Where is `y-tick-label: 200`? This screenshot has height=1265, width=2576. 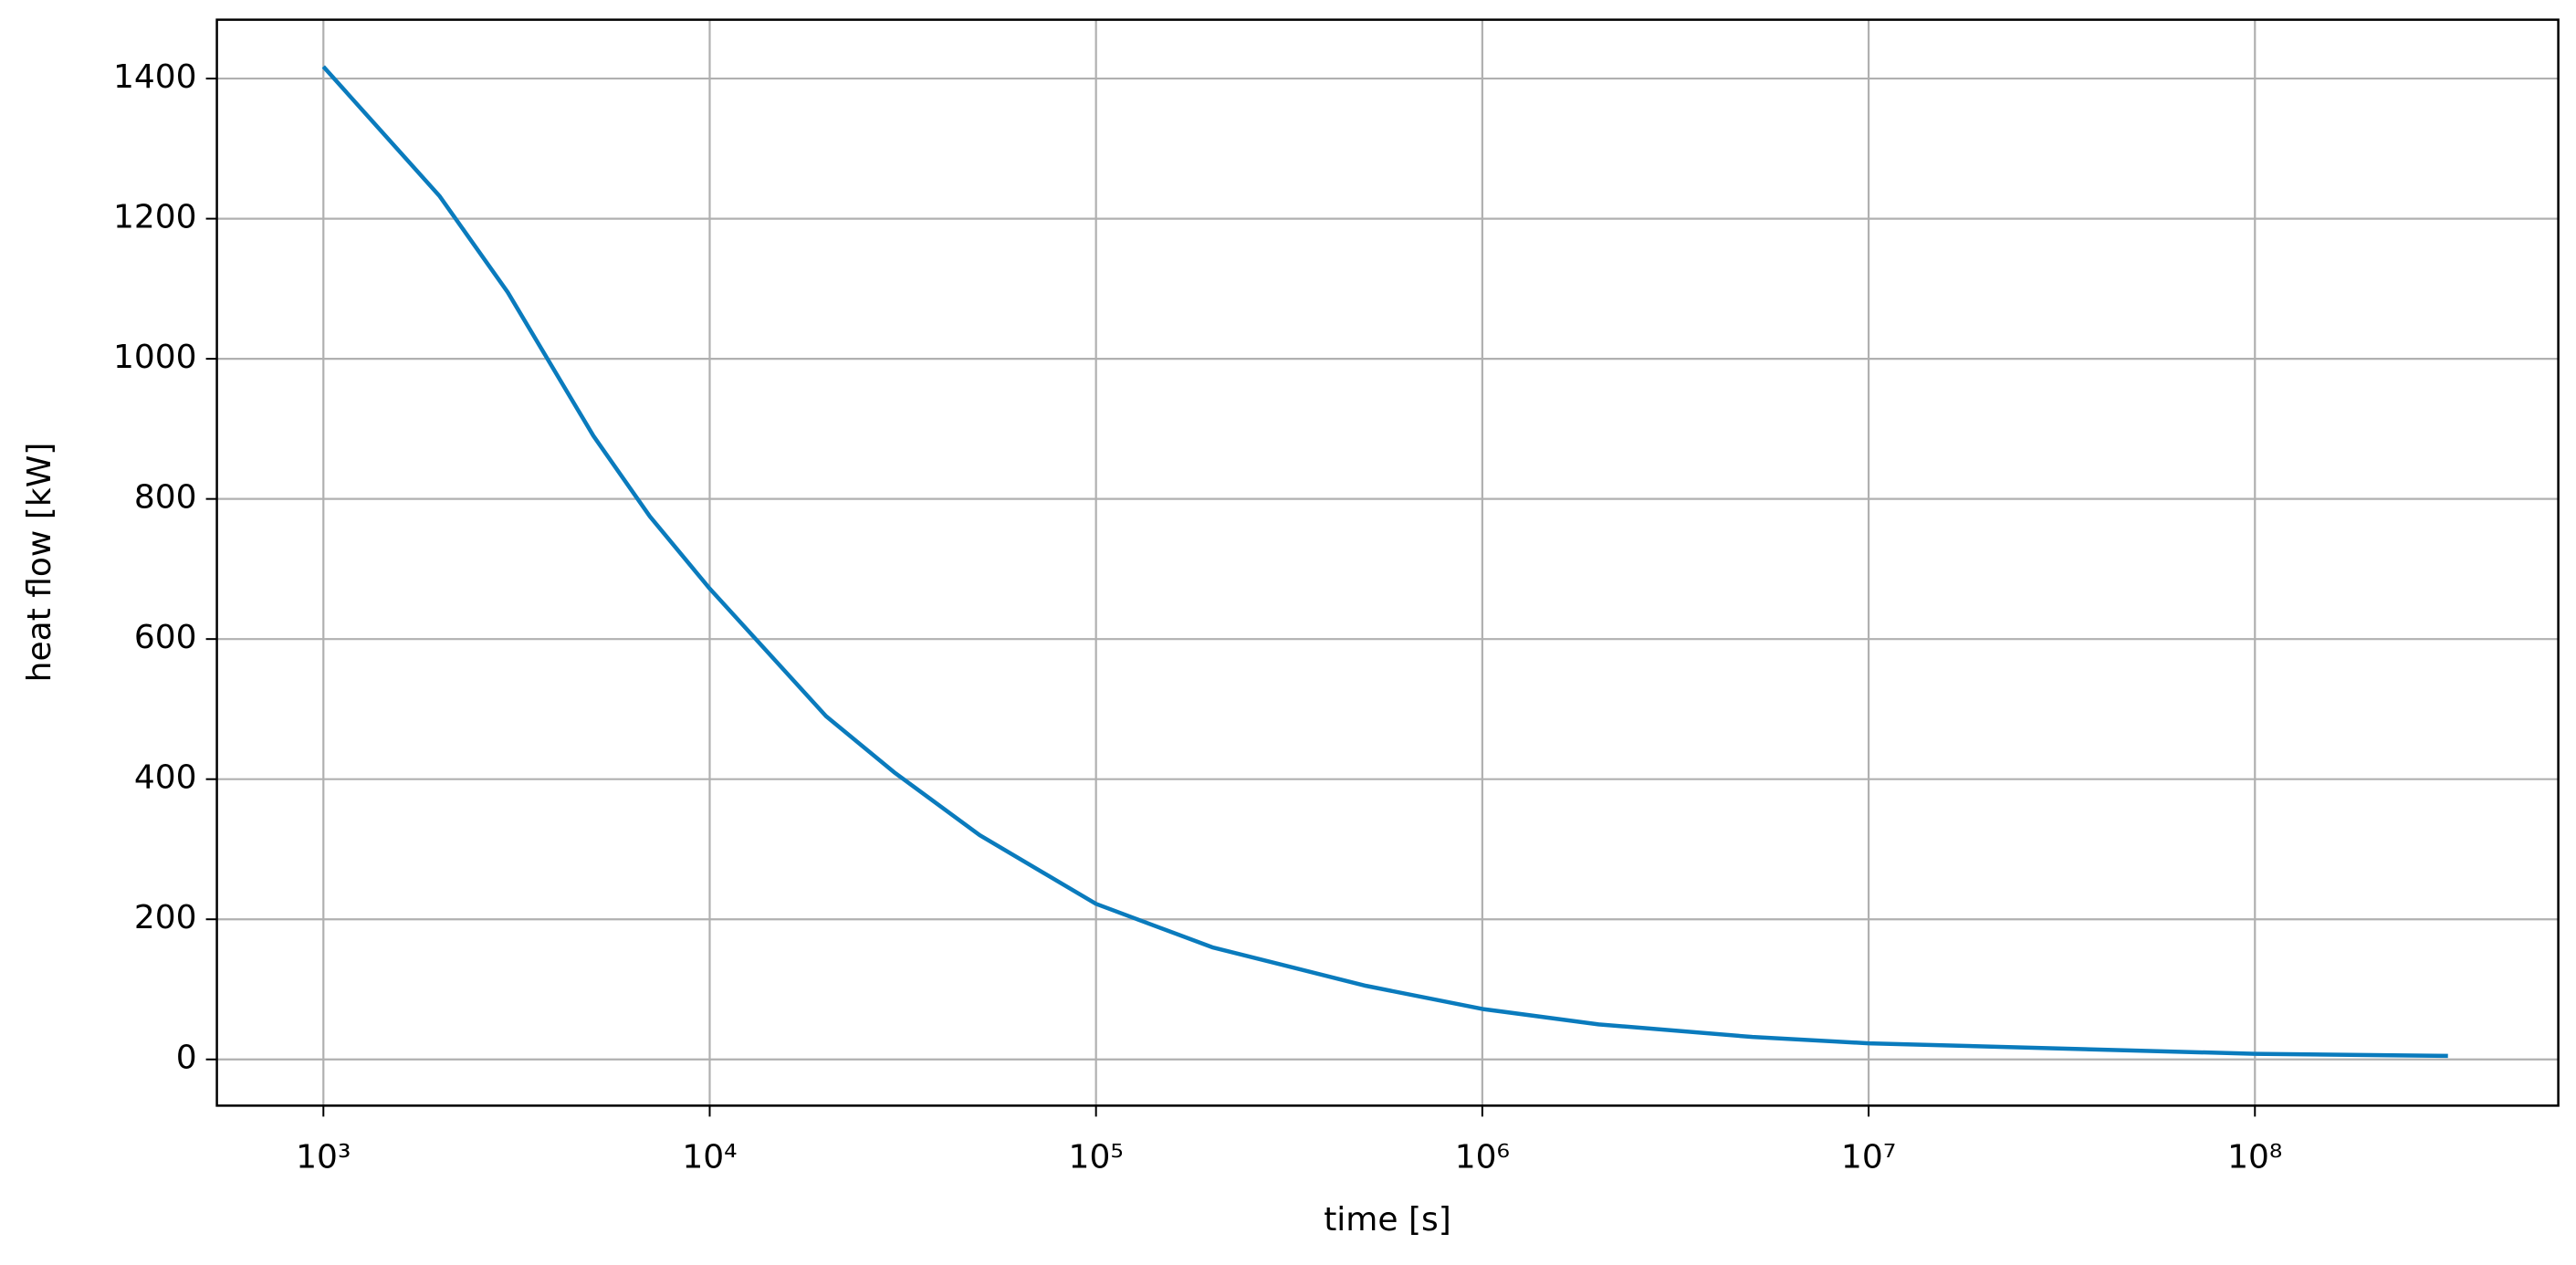 y-tick-label: 200 is located at coordinates (165, 917).